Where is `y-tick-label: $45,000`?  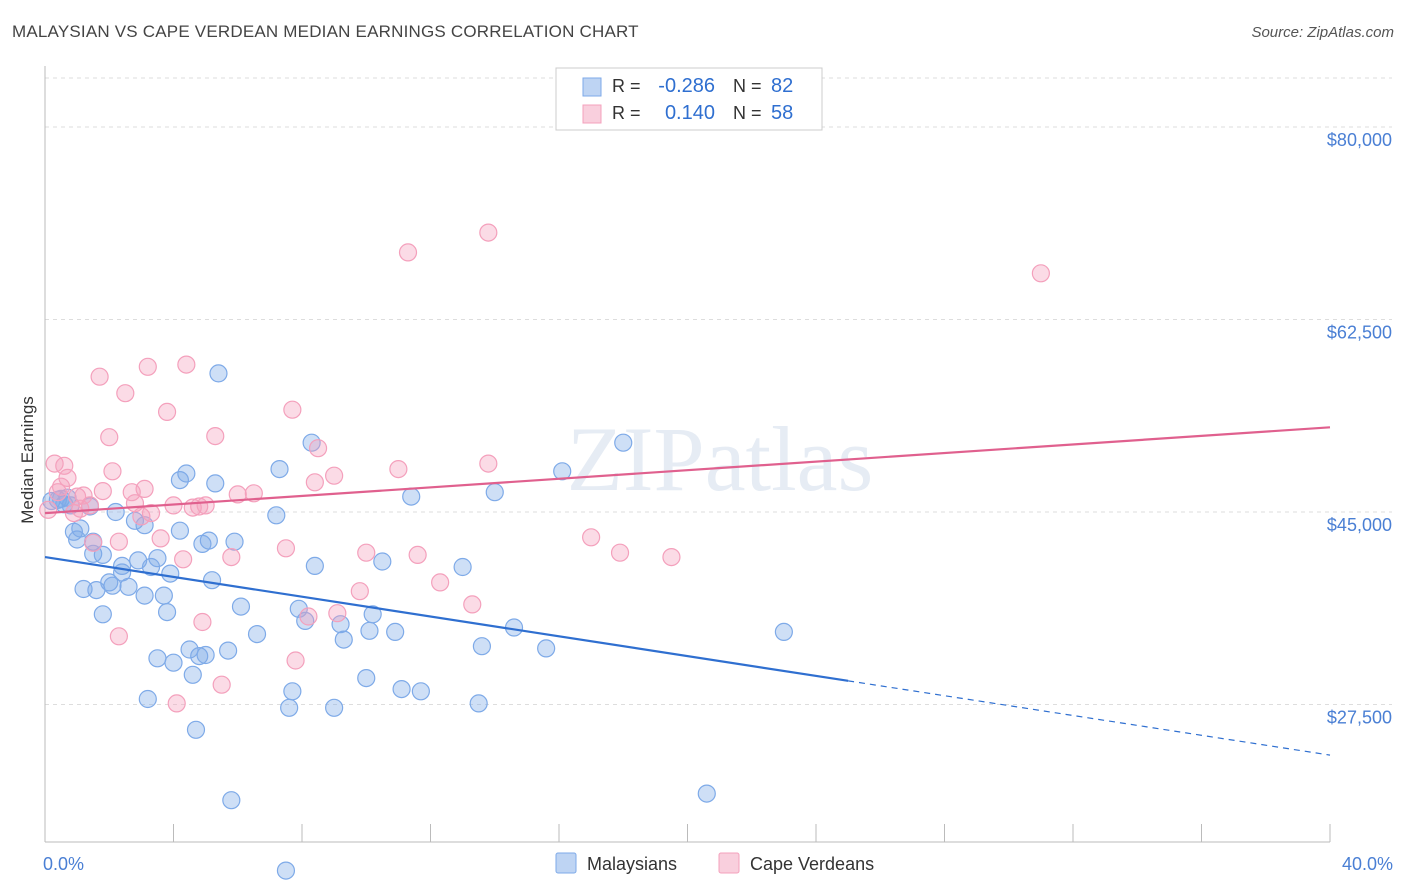
y-tick-label: $45,000 is located at coordinates (1359, 525).